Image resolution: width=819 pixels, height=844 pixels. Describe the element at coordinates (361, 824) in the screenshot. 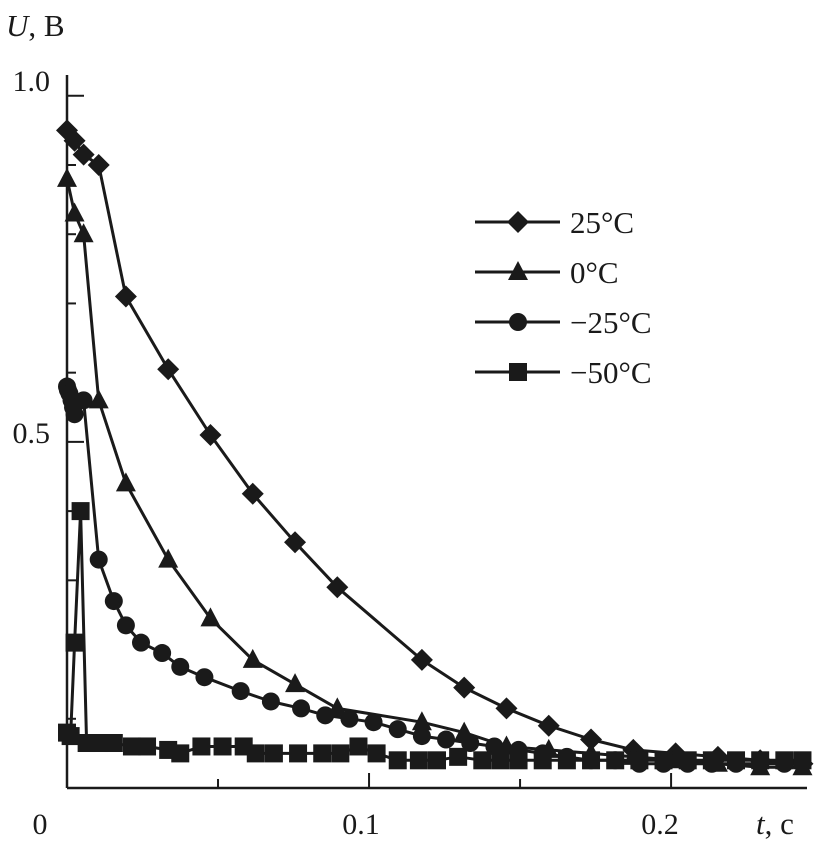

I see `x-tick-label-1: 0.1` at that location.